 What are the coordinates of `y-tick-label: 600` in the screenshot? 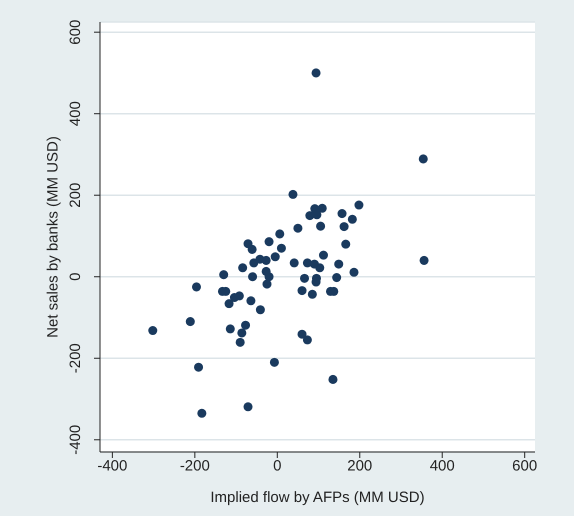 It's located at (75, 32).